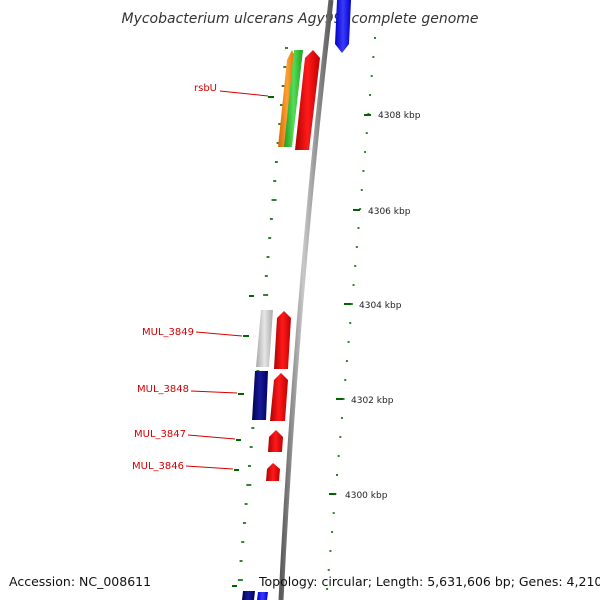 Image resolution: width=600 pixels, height=600 pixels. Describe the element at coordinates (219, 334) in the screenshot. I see `MUL_3849-leader-line` at that location.